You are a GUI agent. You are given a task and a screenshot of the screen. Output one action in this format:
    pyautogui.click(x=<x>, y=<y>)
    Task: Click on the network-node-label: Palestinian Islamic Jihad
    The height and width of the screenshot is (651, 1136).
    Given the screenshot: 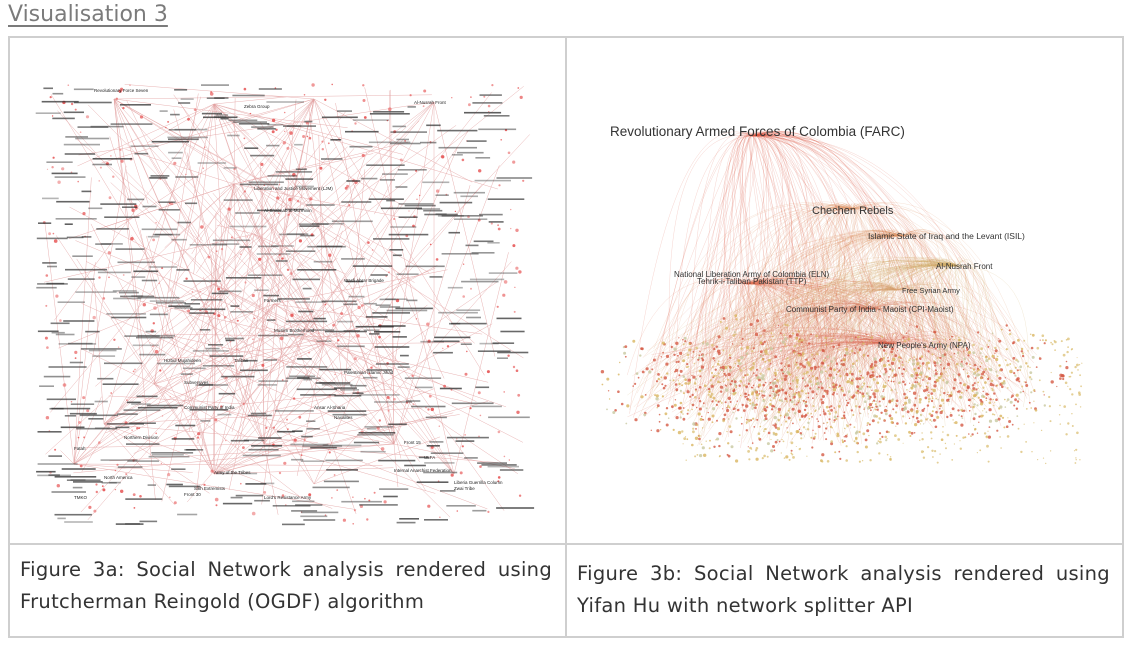 What is the action you would take?
    pyautogui.click(x=369, y=372)
    